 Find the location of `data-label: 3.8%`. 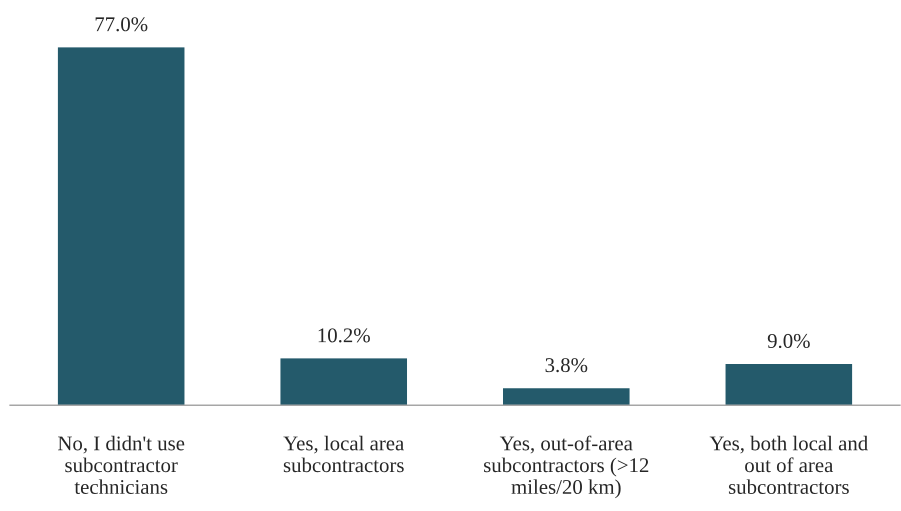

data-label: 3.8% is located at coordinates (567, 365).